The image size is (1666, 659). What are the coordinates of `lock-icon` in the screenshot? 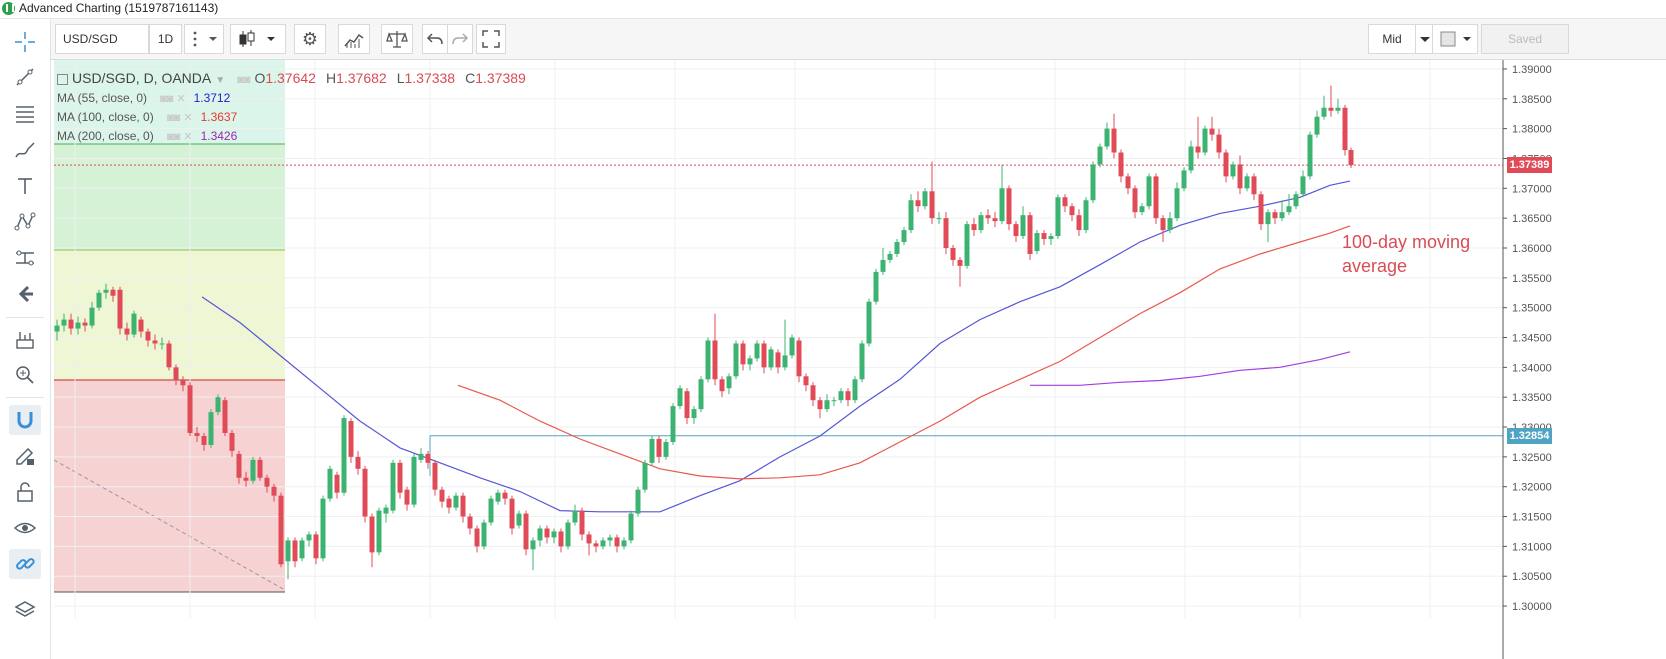 It's located at (25, 492).